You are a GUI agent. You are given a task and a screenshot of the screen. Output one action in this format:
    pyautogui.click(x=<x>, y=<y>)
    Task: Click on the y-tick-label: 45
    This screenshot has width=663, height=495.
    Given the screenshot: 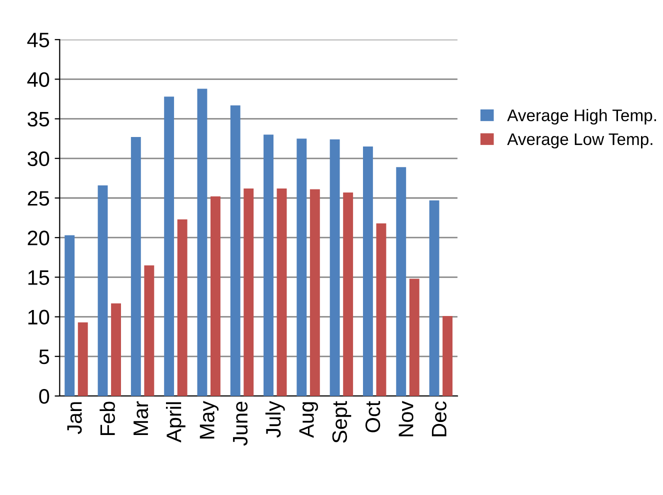 What is the action you would take?
    pyautogui.click(x=38, y=40)
    